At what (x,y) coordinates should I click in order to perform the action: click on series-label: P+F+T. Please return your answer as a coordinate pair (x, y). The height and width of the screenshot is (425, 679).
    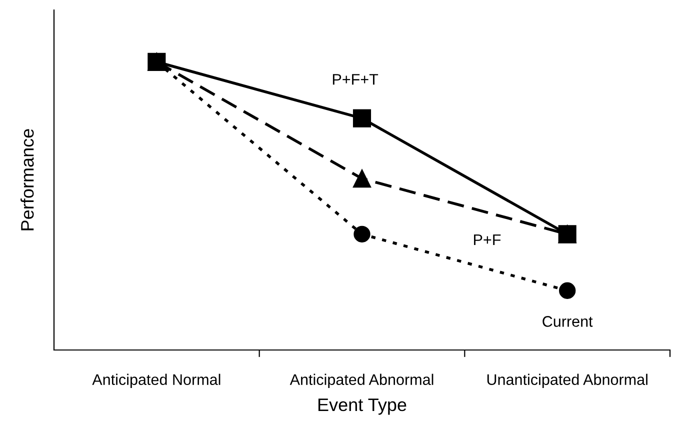
    Looking at the image, I should click on (355, 79).